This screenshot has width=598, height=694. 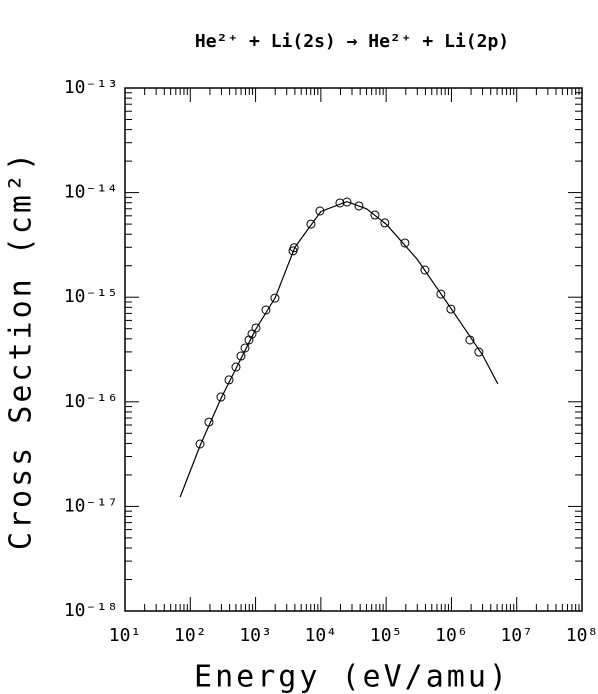 What do you see at coordinates (91, 505) in the screenshot?
I see `y-tick-label: 10⁻¹⁷` at bounding box center [91, 505].